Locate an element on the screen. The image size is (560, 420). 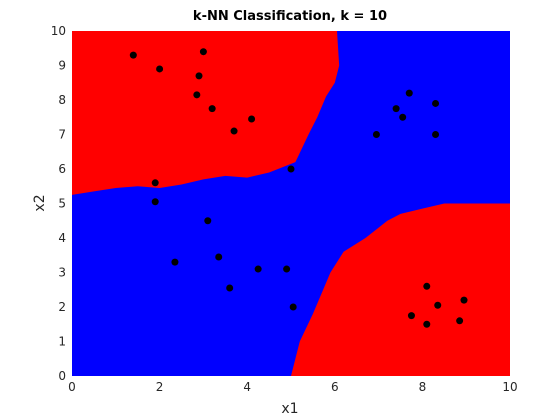
y-tick-label: 0 is located at coordinates (62, 376).